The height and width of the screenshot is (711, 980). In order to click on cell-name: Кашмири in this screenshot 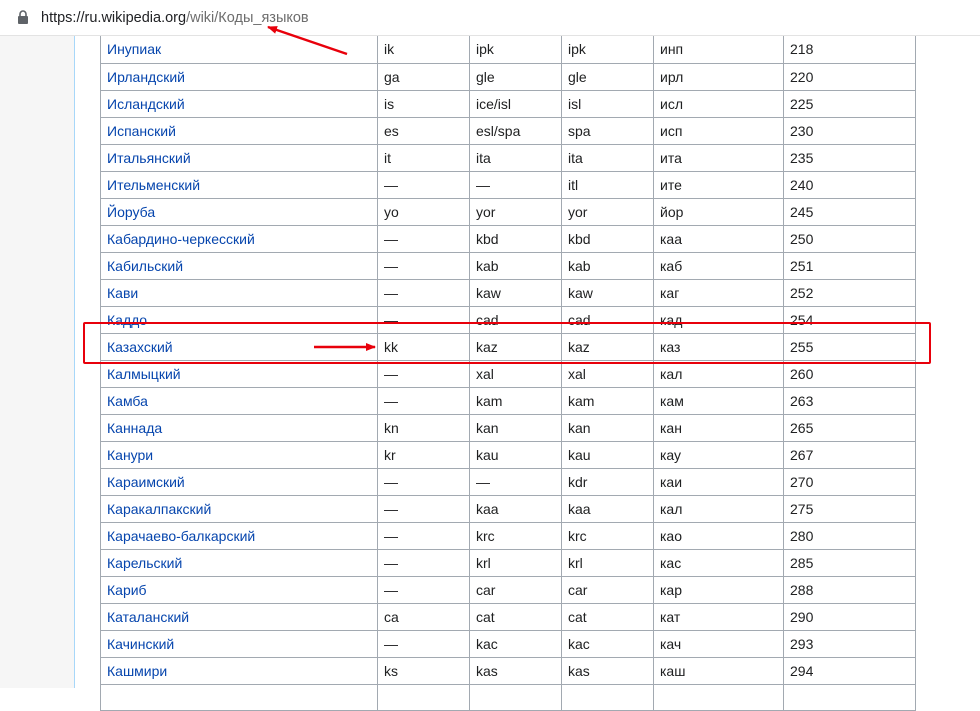, I will do `click(239, 670)`.